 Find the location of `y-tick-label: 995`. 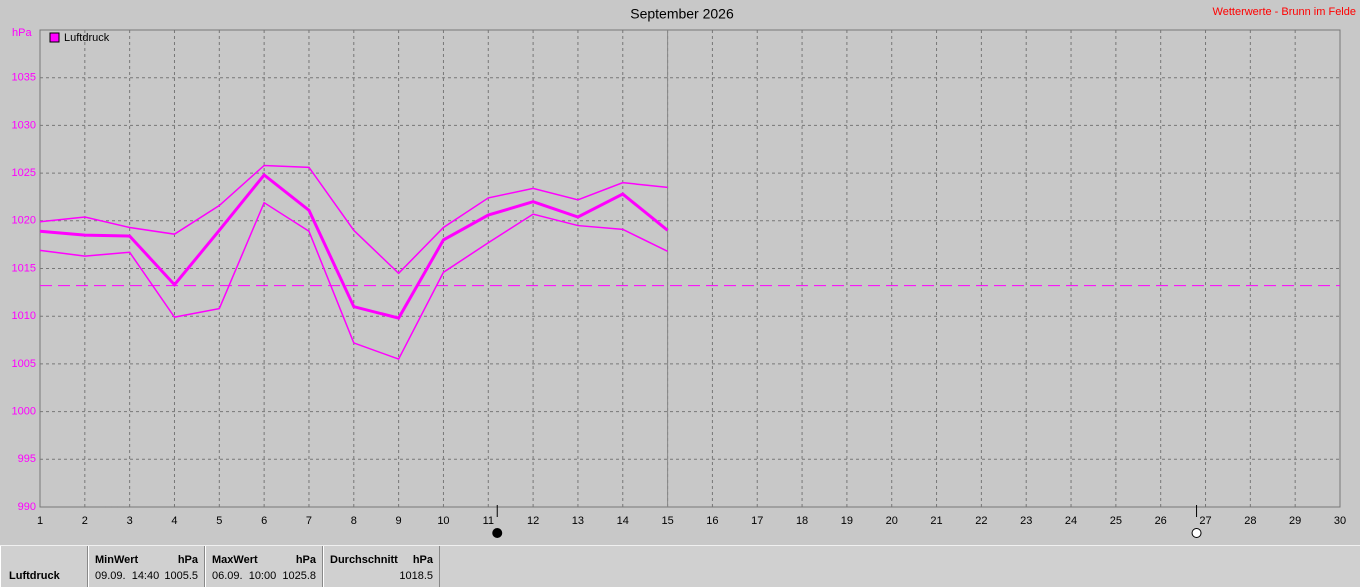

y-tick-label: 995 is located at coordinates (27, 459).